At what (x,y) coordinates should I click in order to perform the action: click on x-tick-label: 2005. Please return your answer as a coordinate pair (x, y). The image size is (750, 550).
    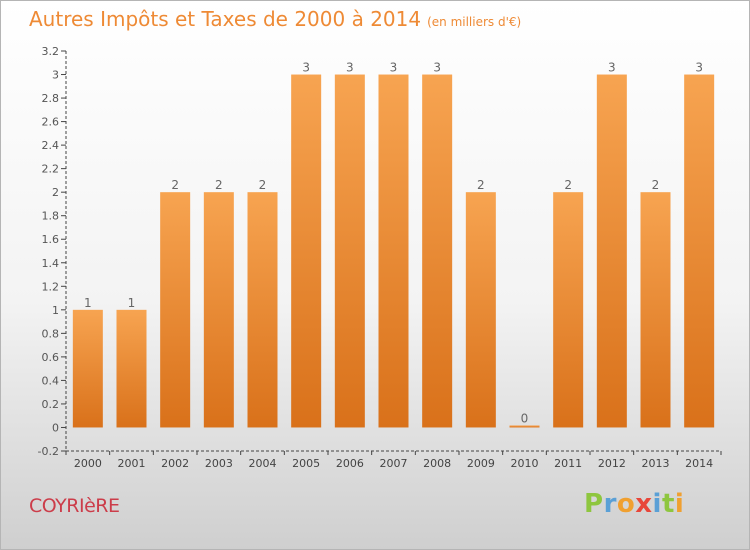
    Looking at the image, I should click on (306, 463).